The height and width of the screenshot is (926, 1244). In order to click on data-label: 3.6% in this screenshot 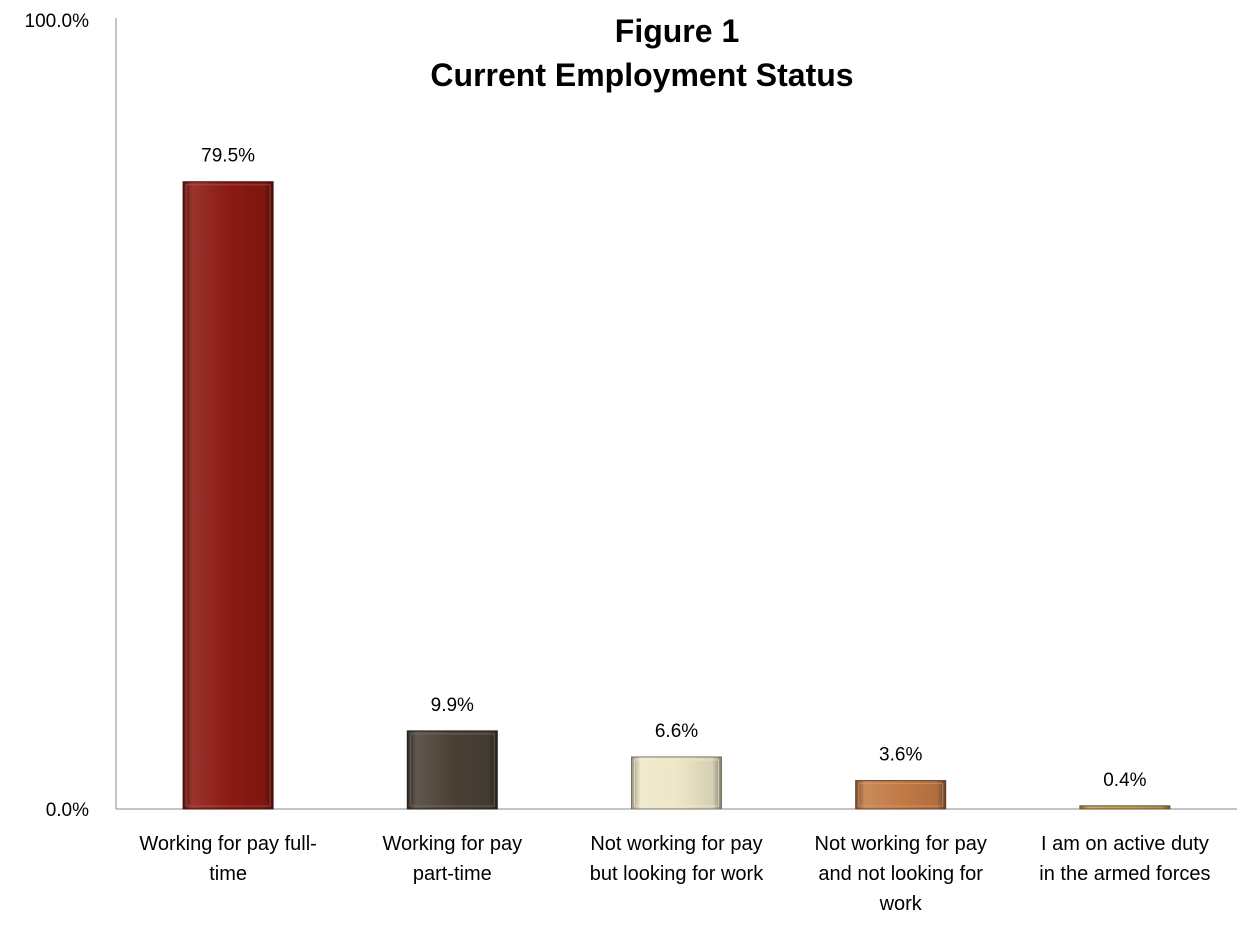, I will do `click(900, 755)`.